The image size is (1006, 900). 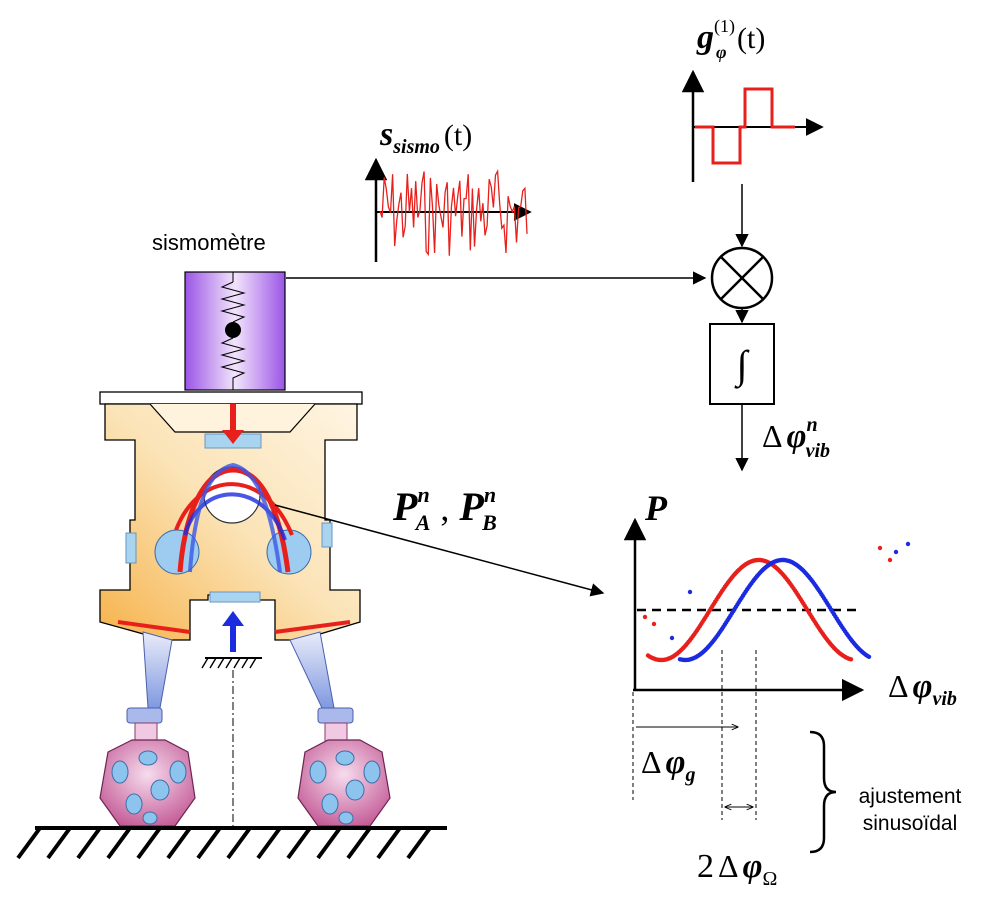 I want to click on ajustement-label-1: ajustement, so click(x=910, y=796).